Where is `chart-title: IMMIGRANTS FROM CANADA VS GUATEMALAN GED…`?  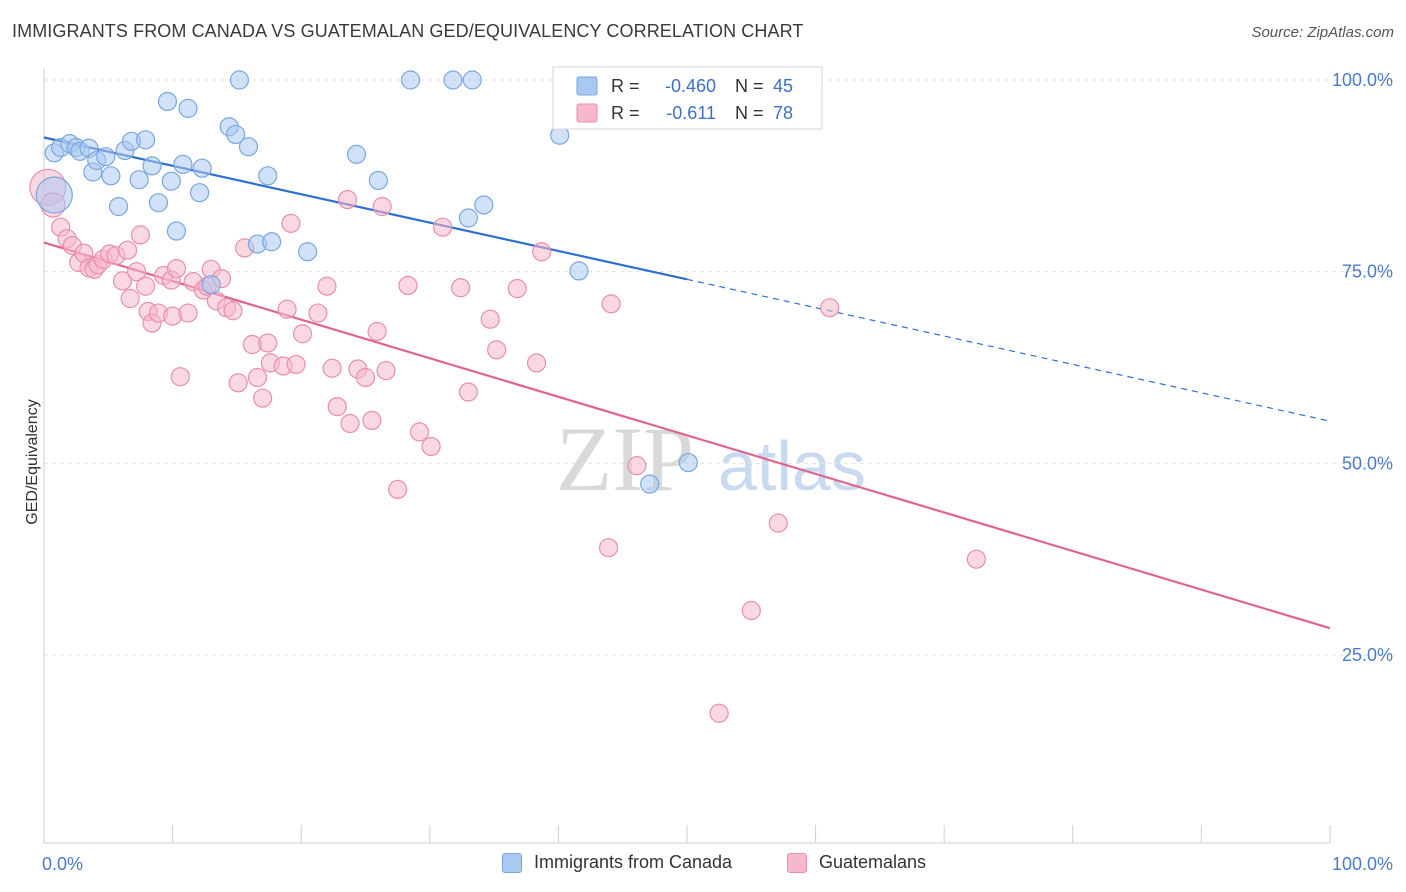
chart-title: IMMIGRANTS FROM CANADA VS GUATEMALAN GED… is located at coordinates (408, 31).